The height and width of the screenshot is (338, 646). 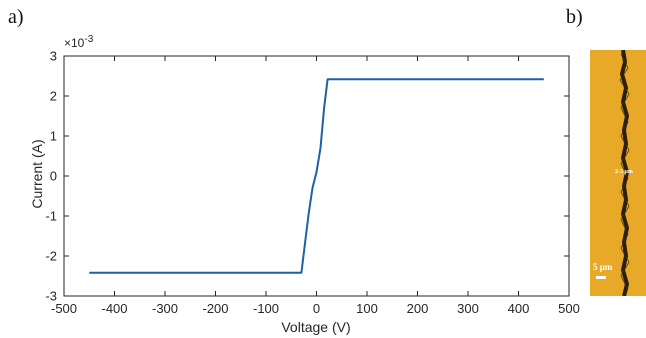 What do you see at coordinates (64, 308) in the screenshot?
I see `x-tick-label: -500` at bounding box center [64, 308].